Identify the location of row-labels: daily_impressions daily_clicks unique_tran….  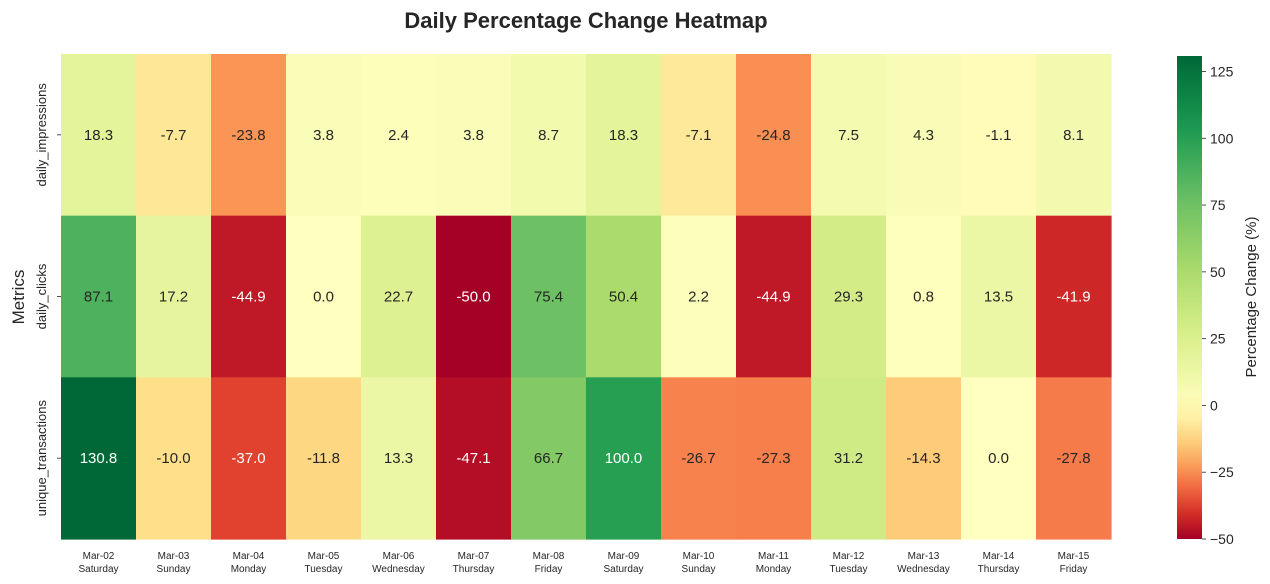
(47, 299).